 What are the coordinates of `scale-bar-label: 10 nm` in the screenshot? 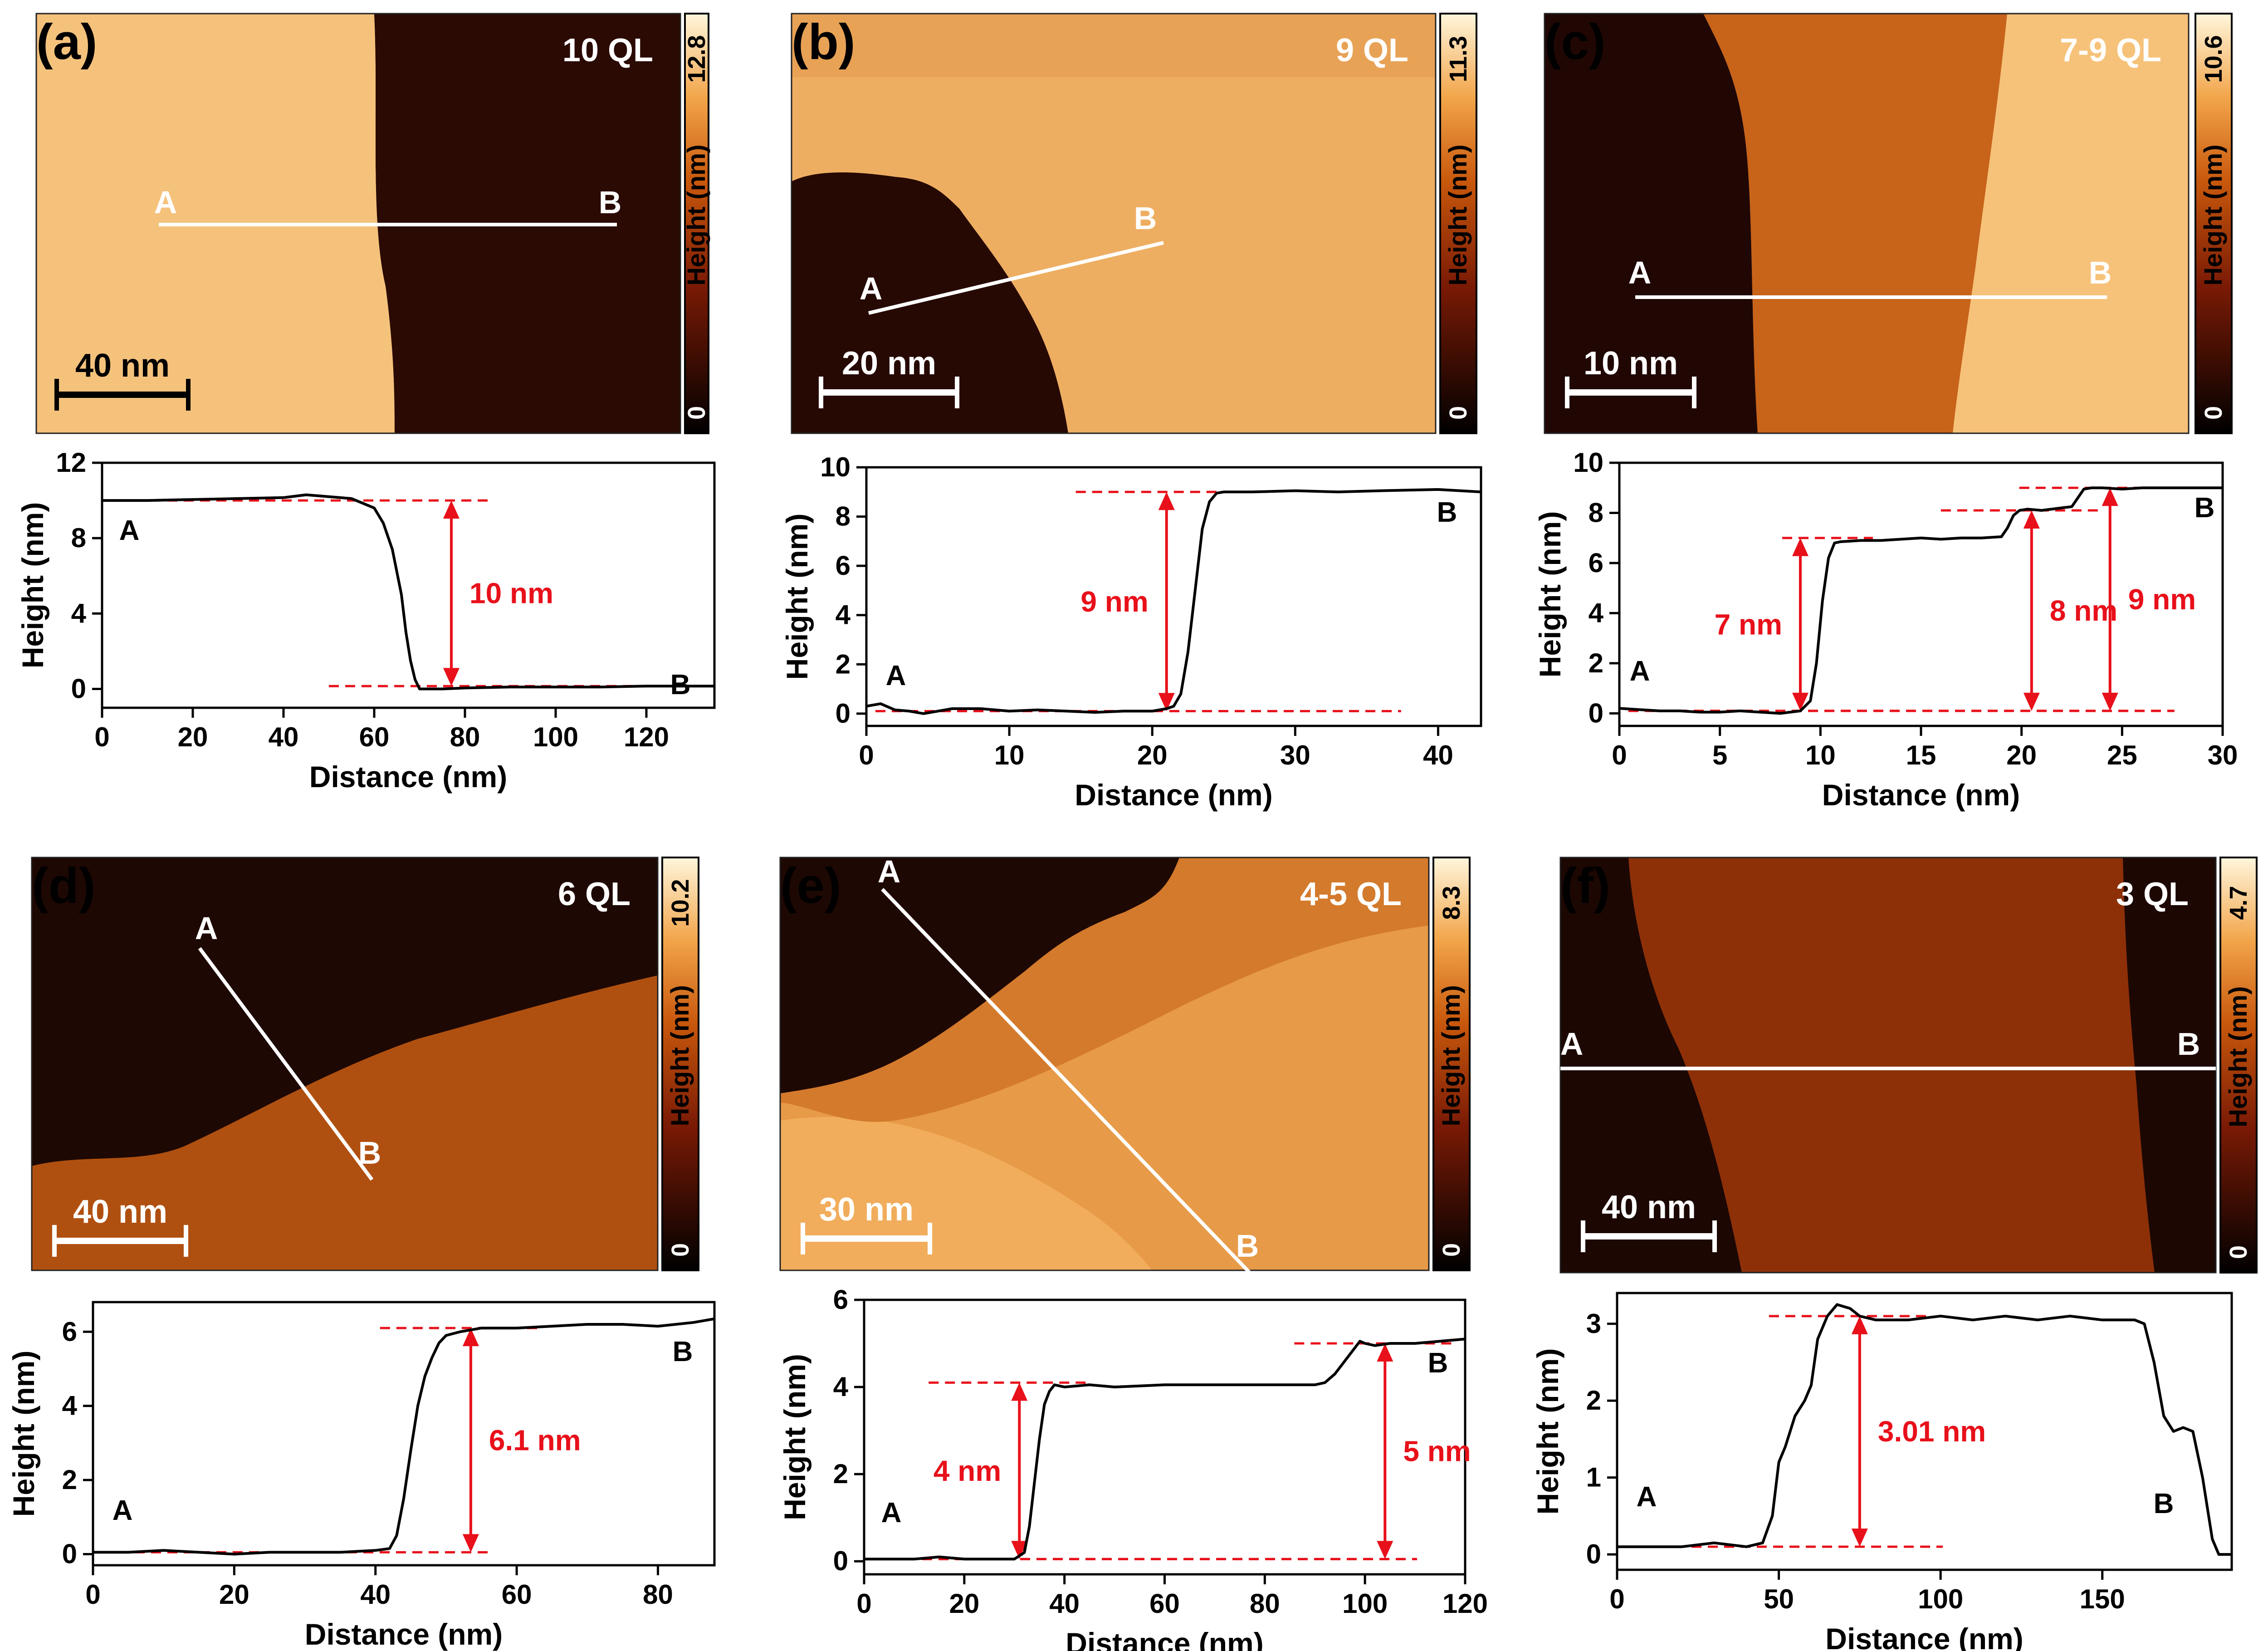 It's located at (1631, 364).